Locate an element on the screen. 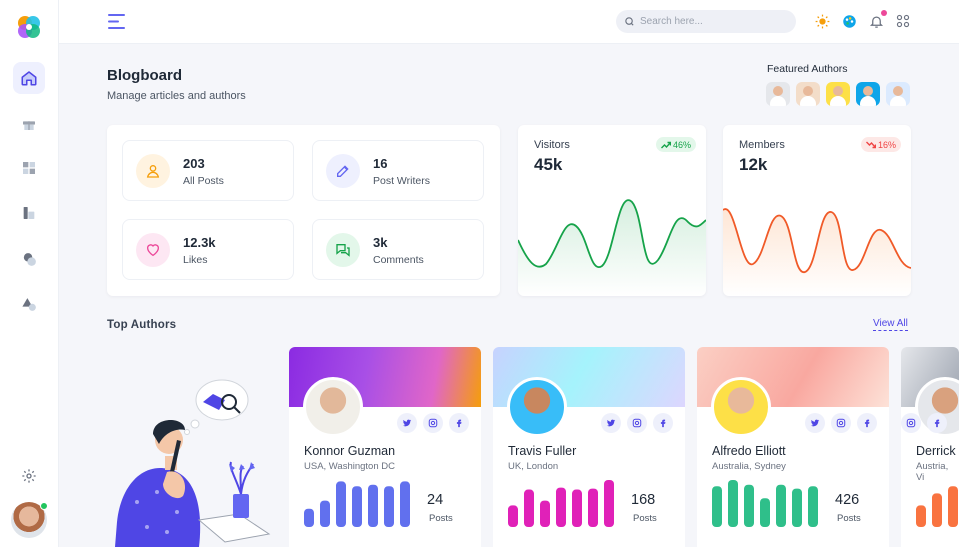 This screenshot has width=959, height=547. members-change-badge: 16% is located at coordinates (880, 144).